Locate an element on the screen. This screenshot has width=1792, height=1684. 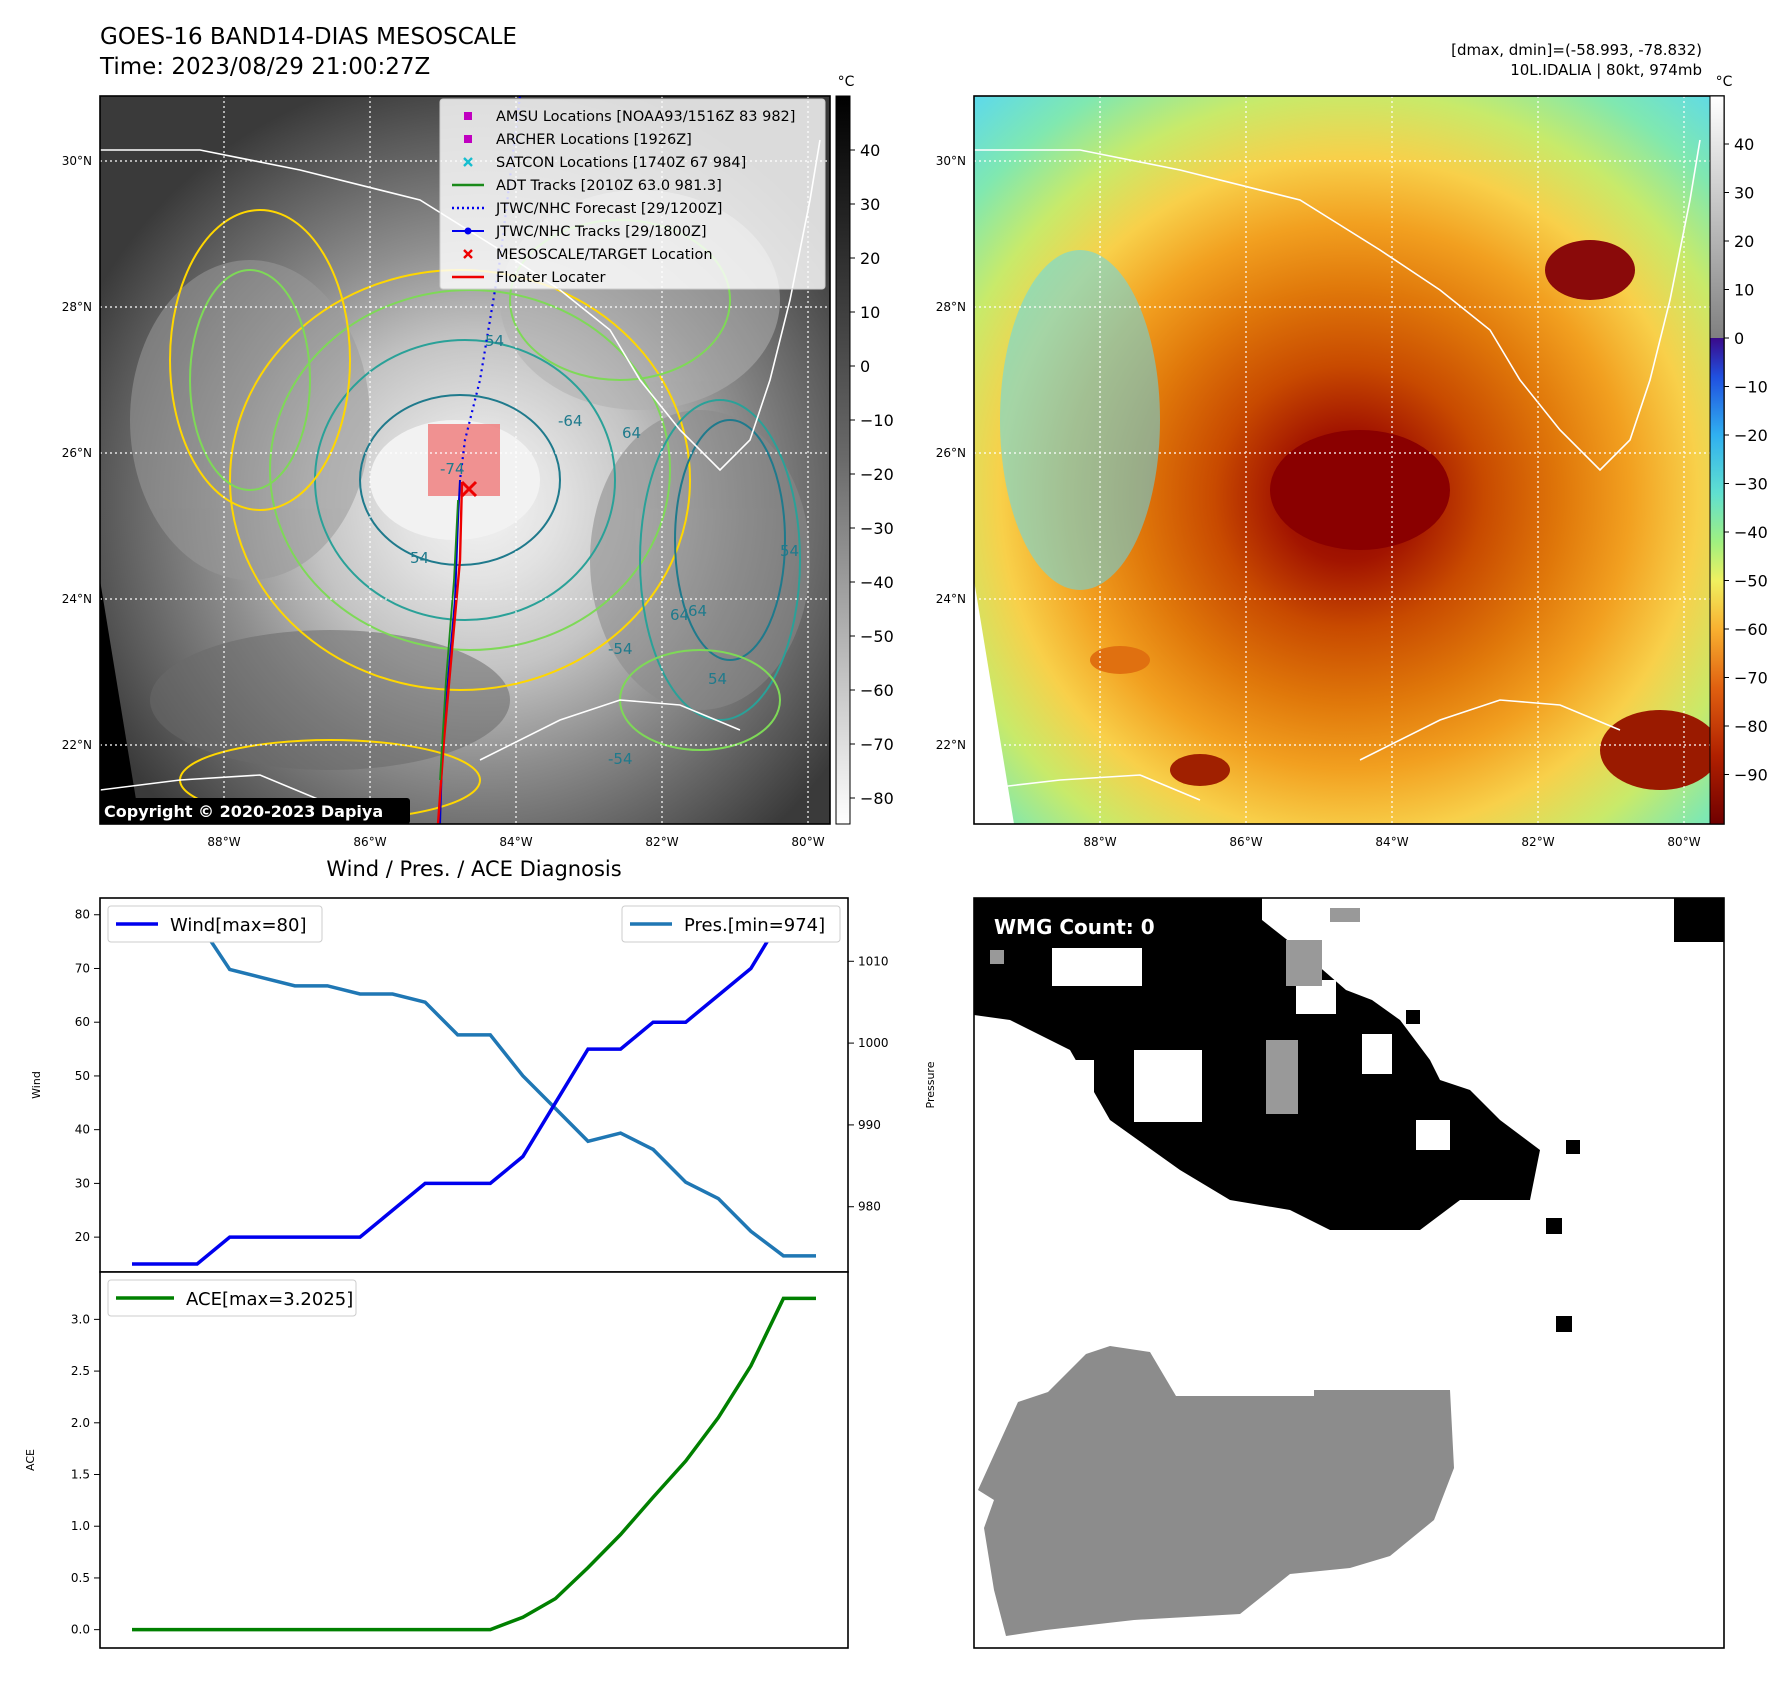
pres-legend-box is located at coordinates (731, 924).